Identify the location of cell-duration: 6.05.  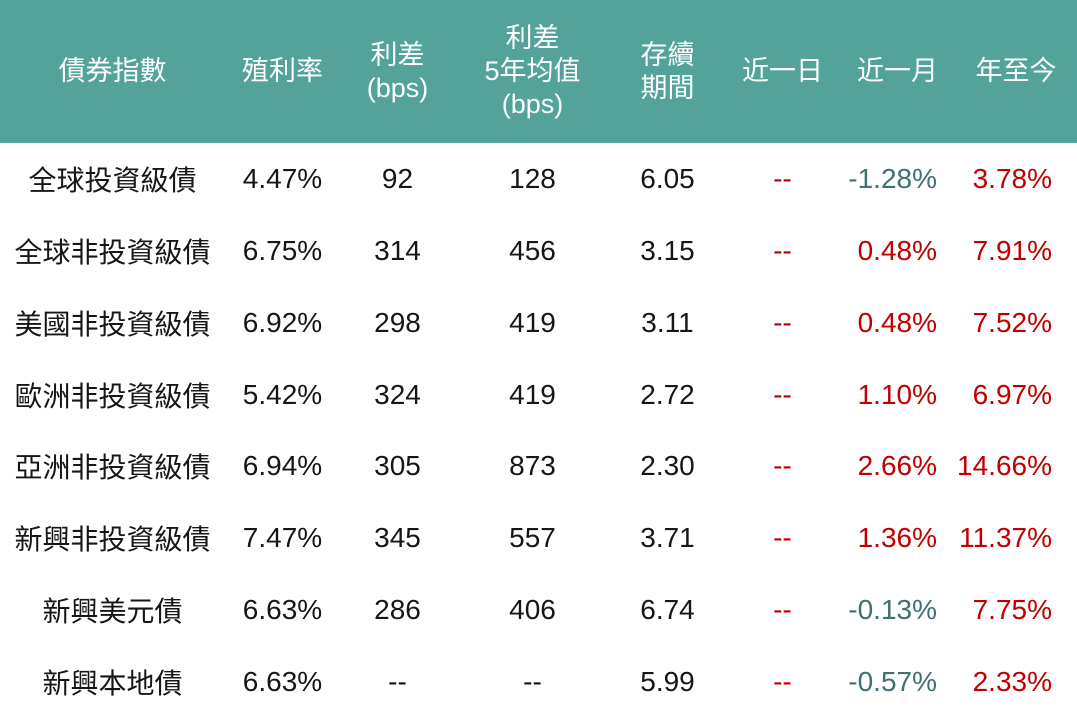
(667, 178).